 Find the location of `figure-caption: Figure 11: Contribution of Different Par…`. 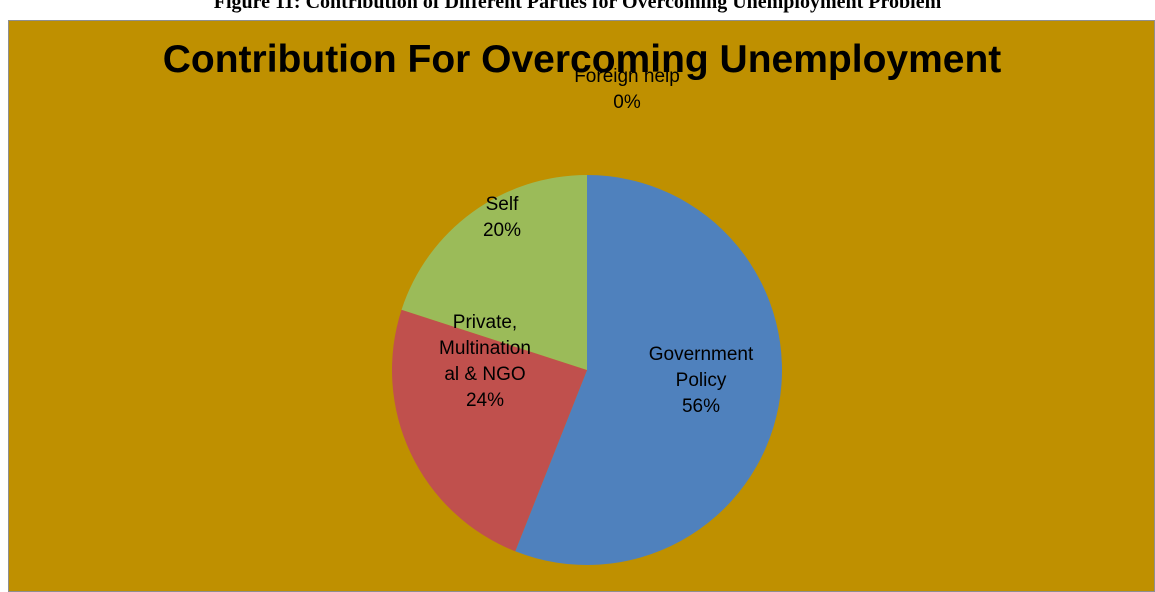

figure-caption: Figure 11: Contribution of Different Par… is located at coordinates (577, 6).